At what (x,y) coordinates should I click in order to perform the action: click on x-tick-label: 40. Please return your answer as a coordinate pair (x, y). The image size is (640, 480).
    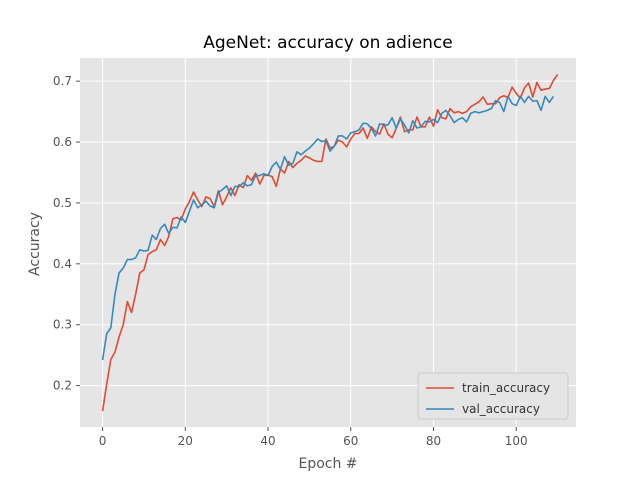
    Looking at the image, I should click on (267, 441).